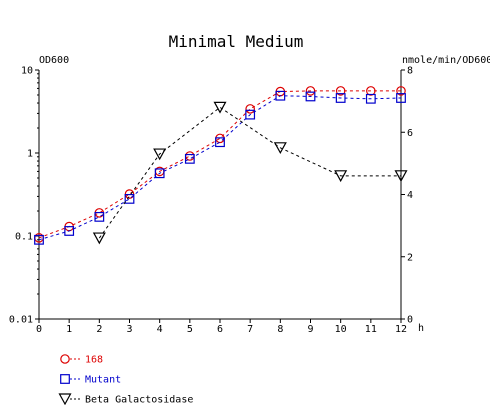 This screenshot has height=405, width=490. What do you see at coordinates (24, 237) in the screenshot?
I see `left-tick-label: 0.1` at bounding box center [24, 237].